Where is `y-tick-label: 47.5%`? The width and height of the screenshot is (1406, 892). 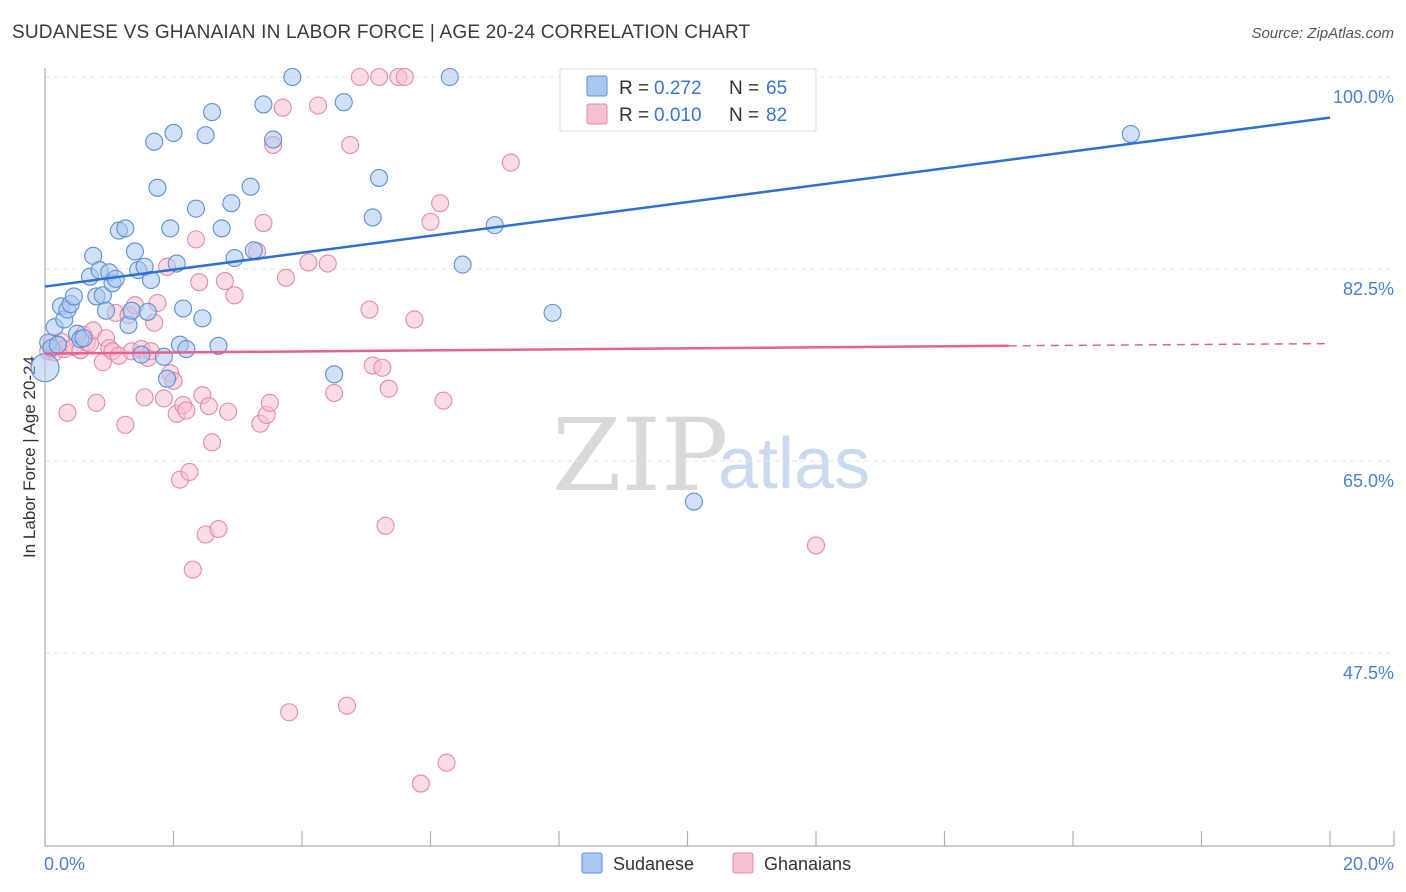
y-tick-label: 47.5% is located at coordinates (1368, 673).